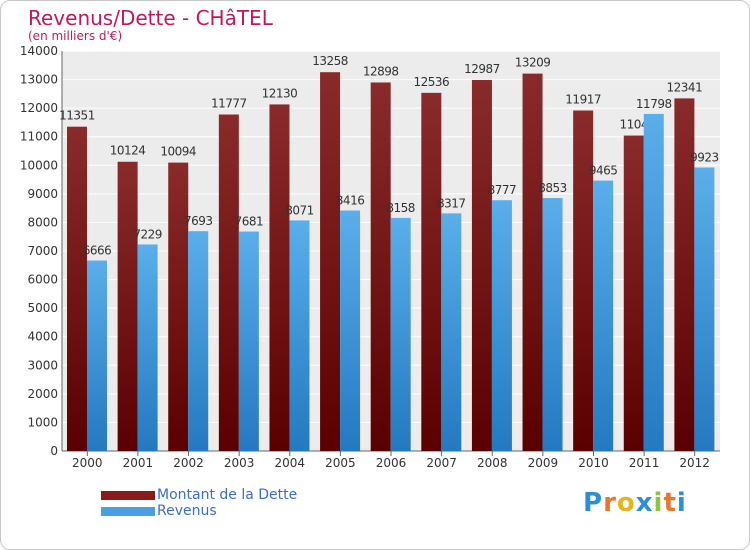  I want to click on data-label-dette: 13258, so click(330, 61).